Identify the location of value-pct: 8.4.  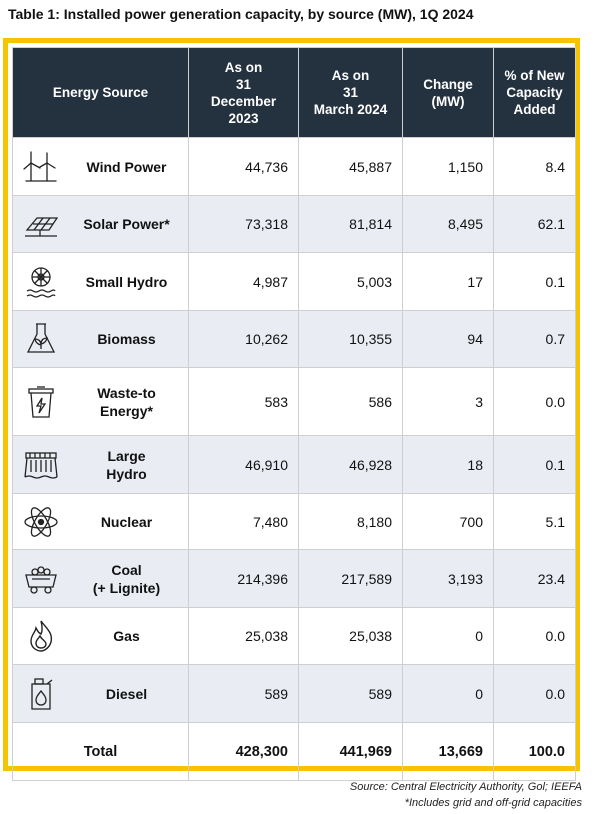
(534, 166).